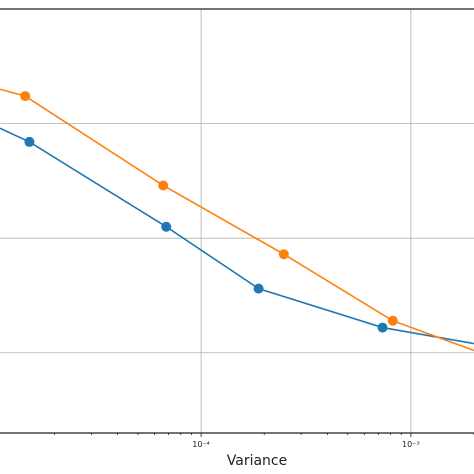 This screenshot has width=474, height=474. I want to click on x-tick-label-1: 10⁻³, so click(411, 444).